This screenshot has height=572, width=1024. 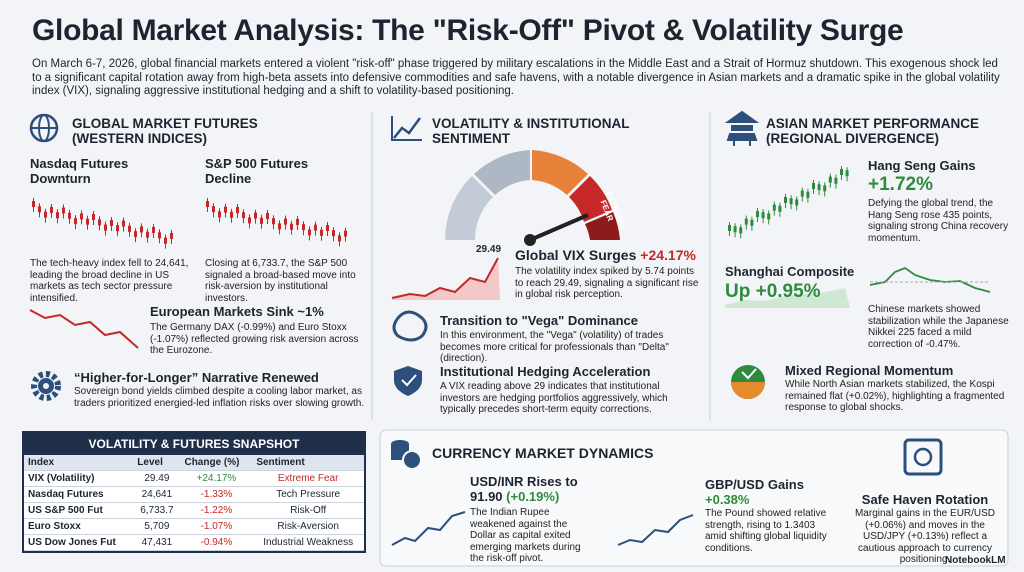 I want to click on table-cell: Tech Pressure, so click(x=308, y=494).